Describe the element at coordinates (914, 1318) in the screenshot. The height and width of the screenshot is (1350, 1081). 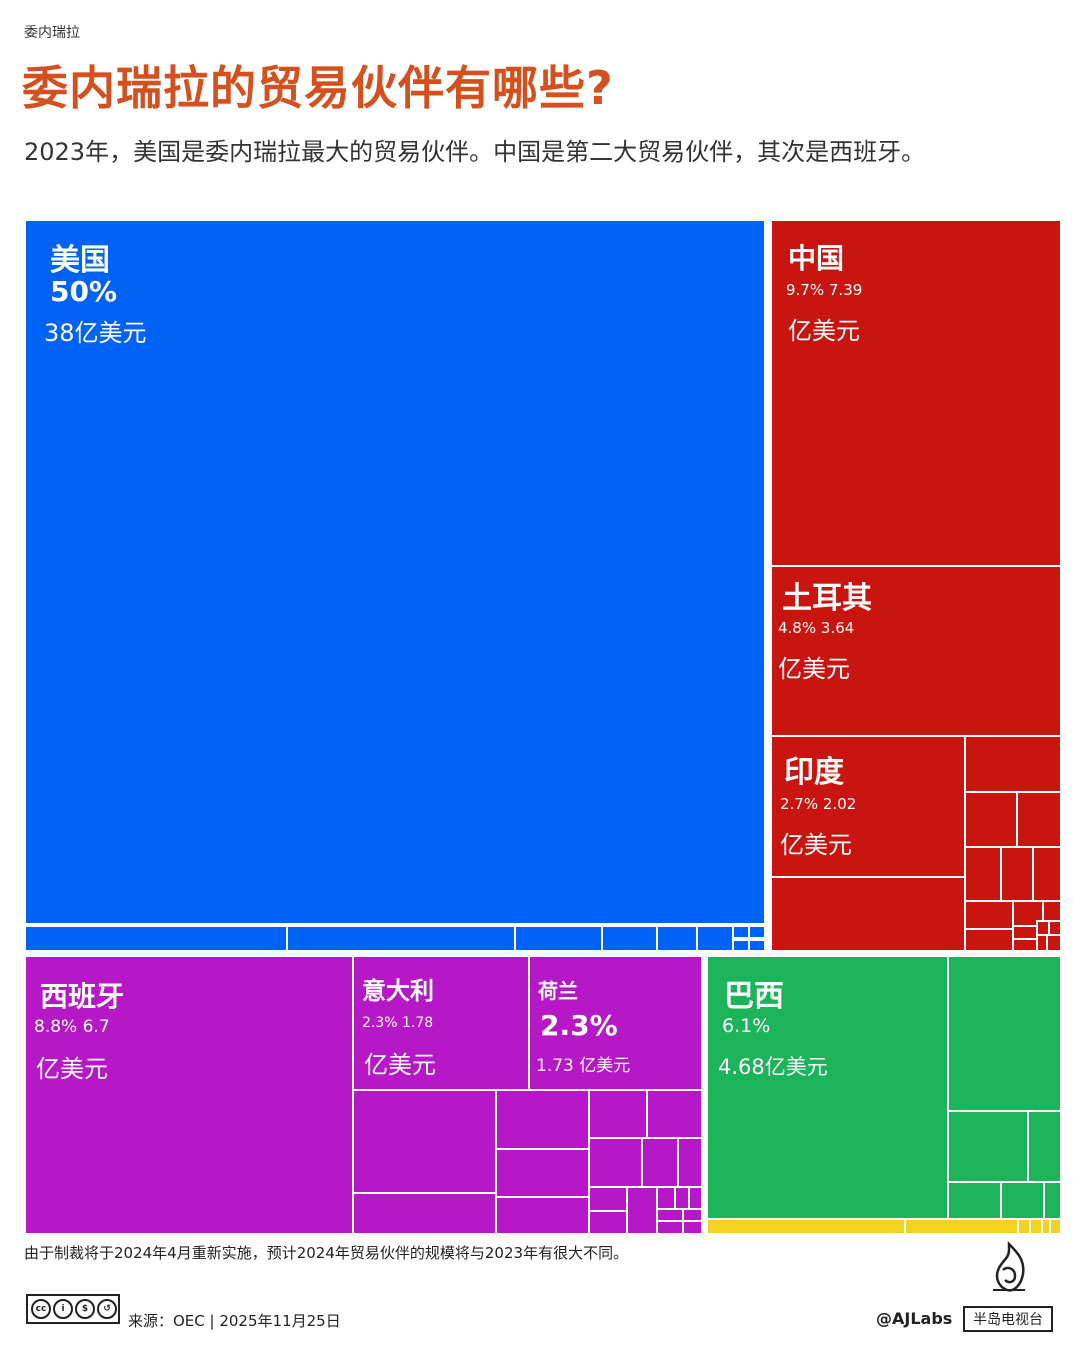
I see `ajlabs-handle: @AJLabs` at that location.